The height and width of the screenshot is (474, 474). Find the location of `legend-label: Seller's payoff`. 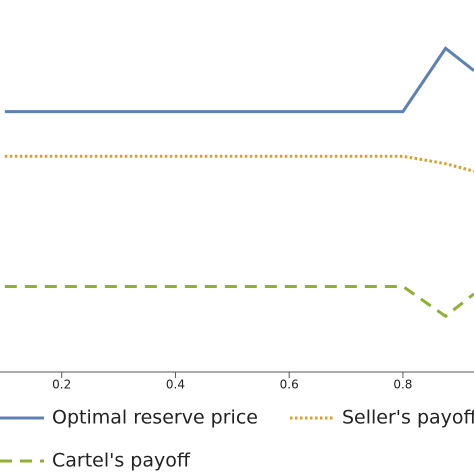

legend-label: Seller's payoff is located at coordinates (408, 418).